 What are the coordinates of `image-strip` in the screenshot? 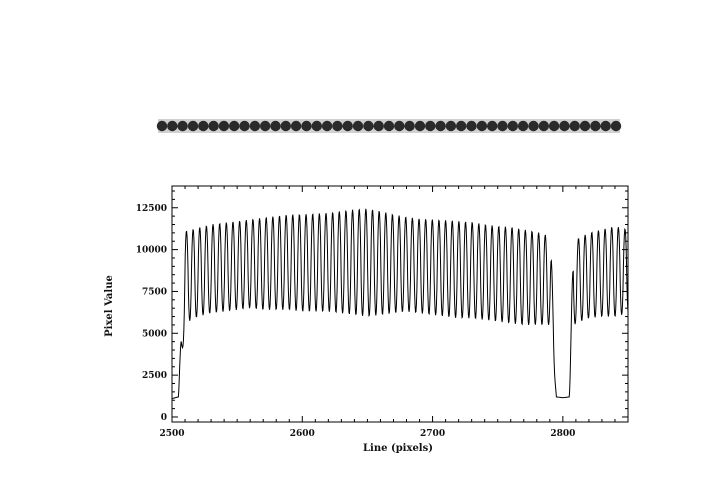 It's located at (389, 126).